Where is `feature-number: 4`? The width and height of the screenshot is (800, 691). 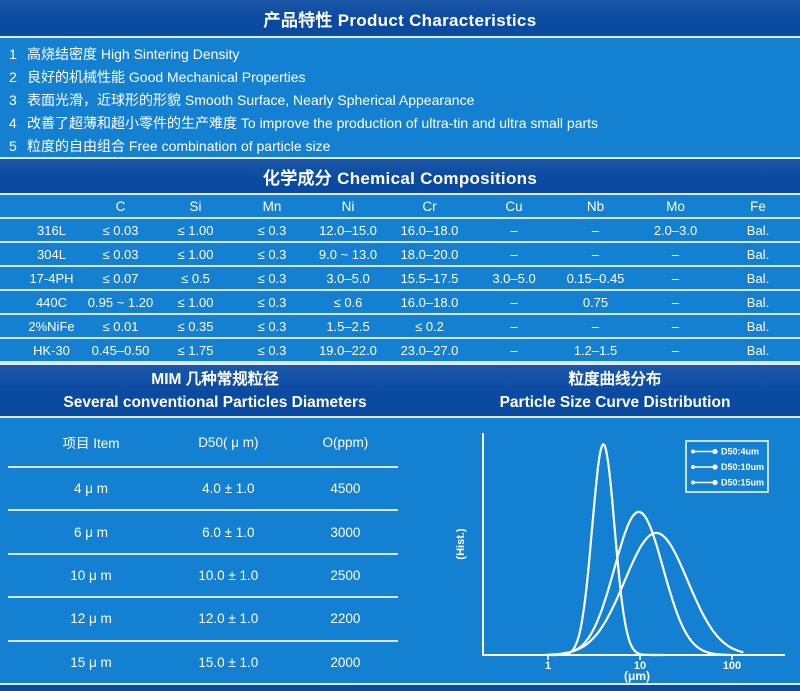 feature-number: 4 is located at coordinates (13, 122).